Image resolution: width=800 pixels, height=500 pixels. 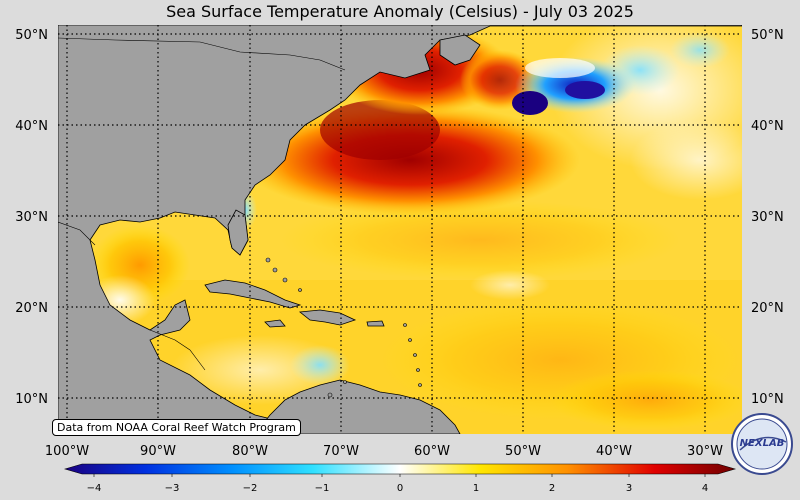 I want to click on lon-label: 60°W, so click(x=432, y=451).